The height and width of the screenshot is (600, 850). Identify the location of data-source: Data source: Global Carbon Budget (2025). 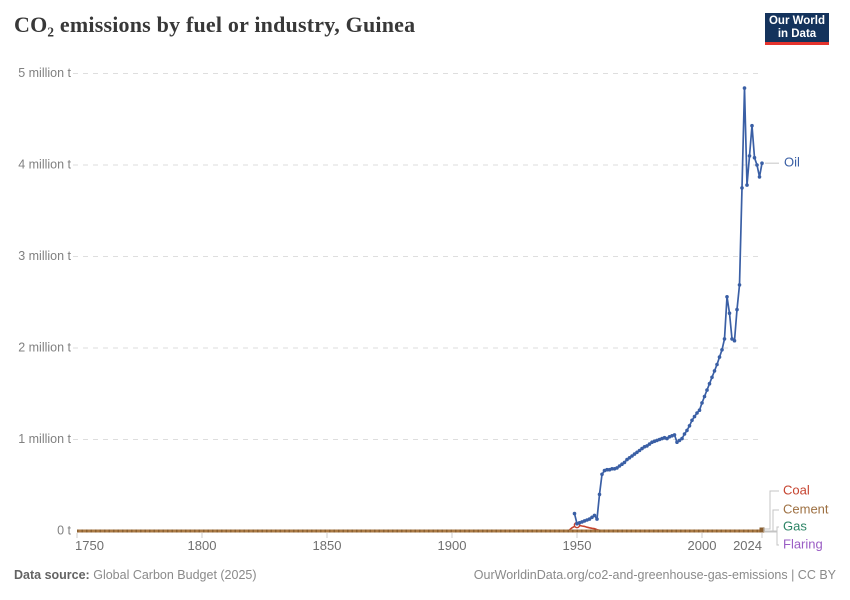
(135, 575).